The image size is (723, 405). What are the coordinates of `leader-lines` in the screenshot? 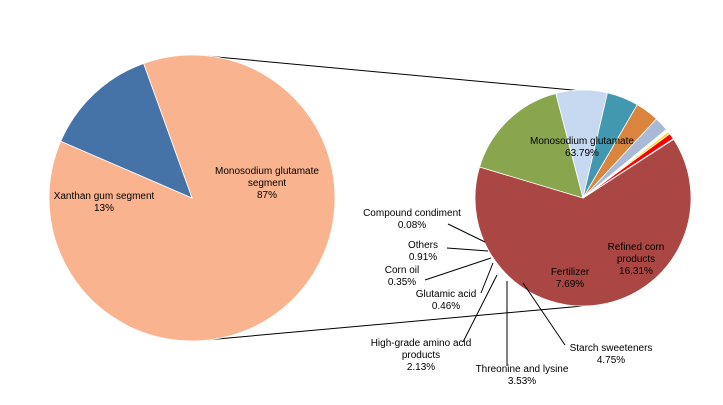 It's located at (495, 294).